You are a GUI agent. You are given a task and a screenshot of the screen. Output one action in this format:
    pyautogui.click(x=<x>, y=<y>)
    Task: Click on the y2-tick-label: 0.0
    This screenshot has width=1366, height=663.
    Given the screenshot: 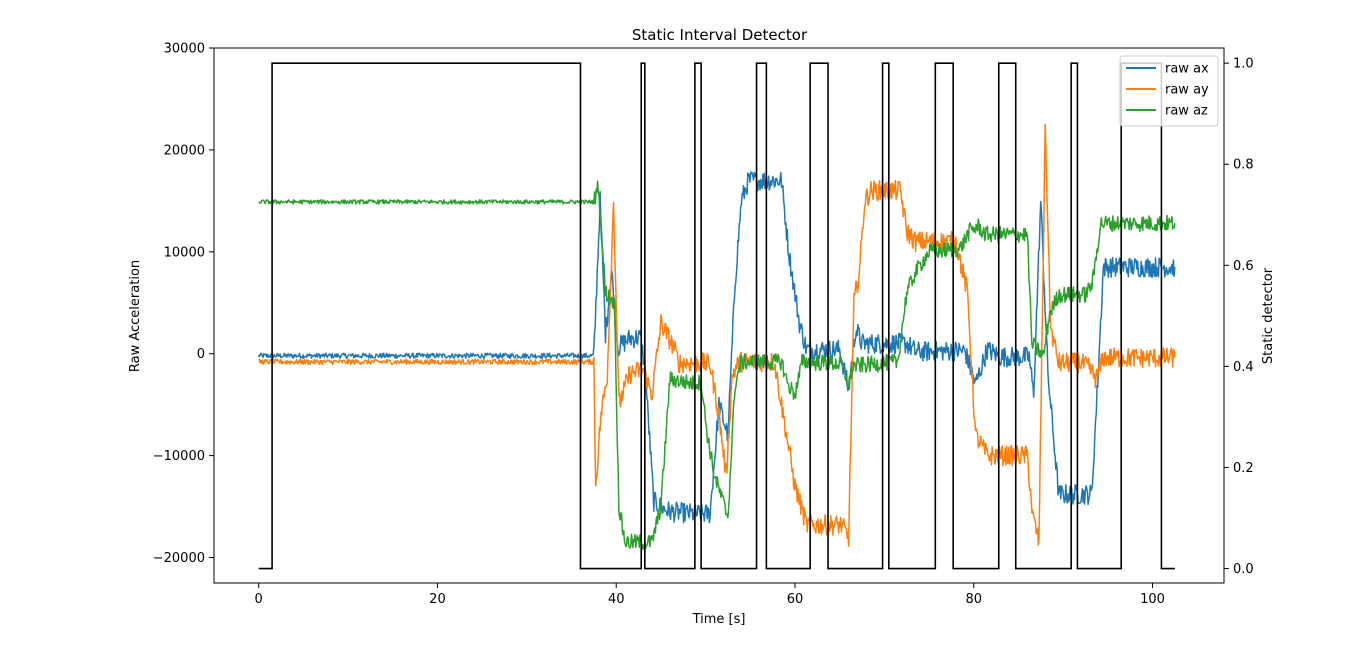 What is the action you would take?
    pyautogui.click(x=1243, y=569)
    